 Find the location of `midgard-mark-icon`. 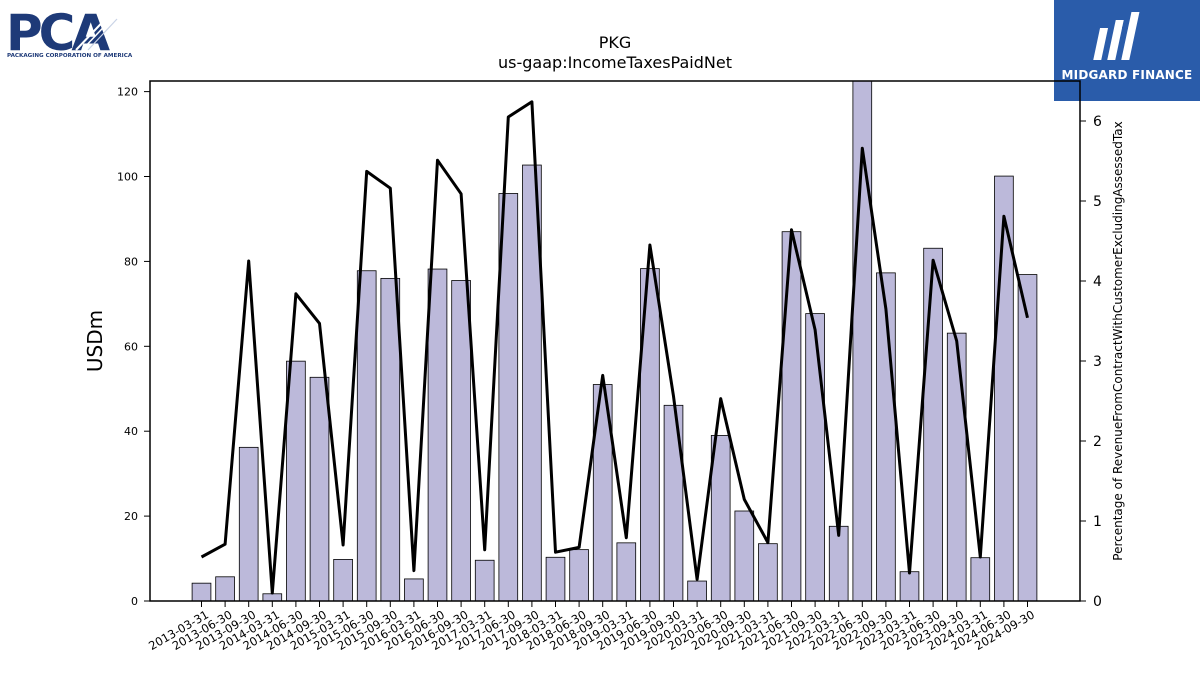

midgard-mark-icon is located at coordinates (1116, 36).